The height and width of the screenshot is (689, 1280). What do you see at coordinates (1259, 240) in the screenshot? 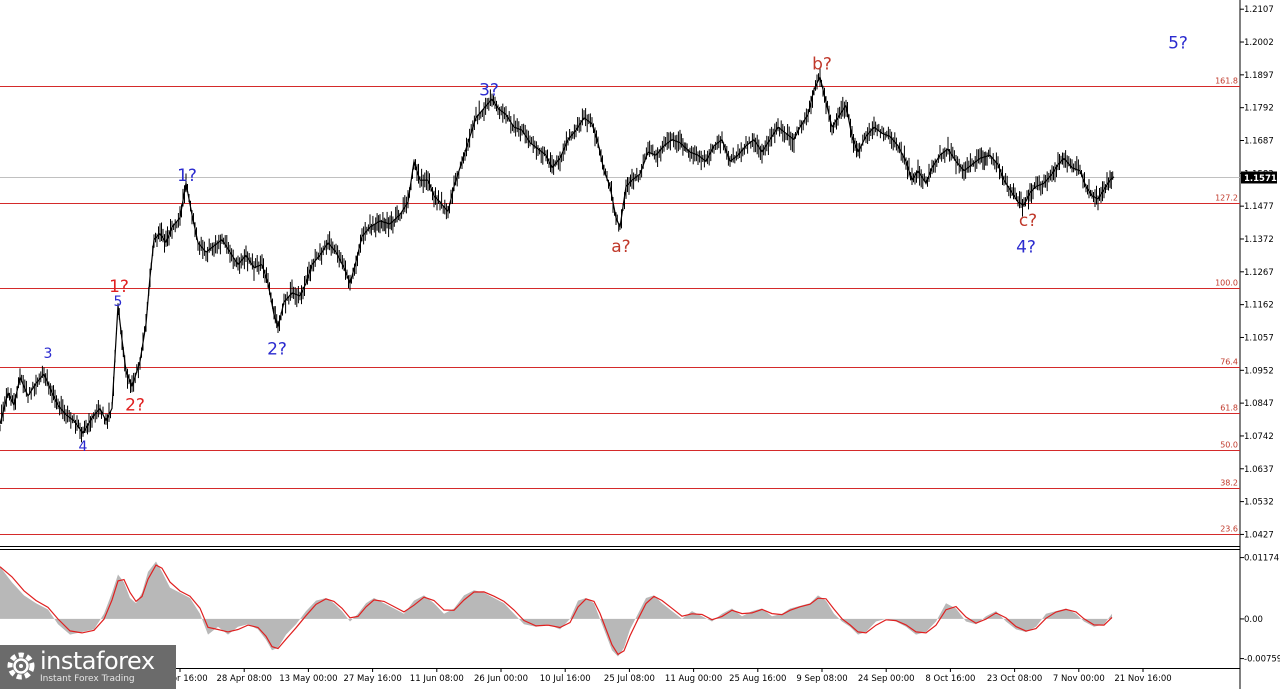
I see `price-axis-tick-label: 1.1372` at bounding box center [1259, 240].